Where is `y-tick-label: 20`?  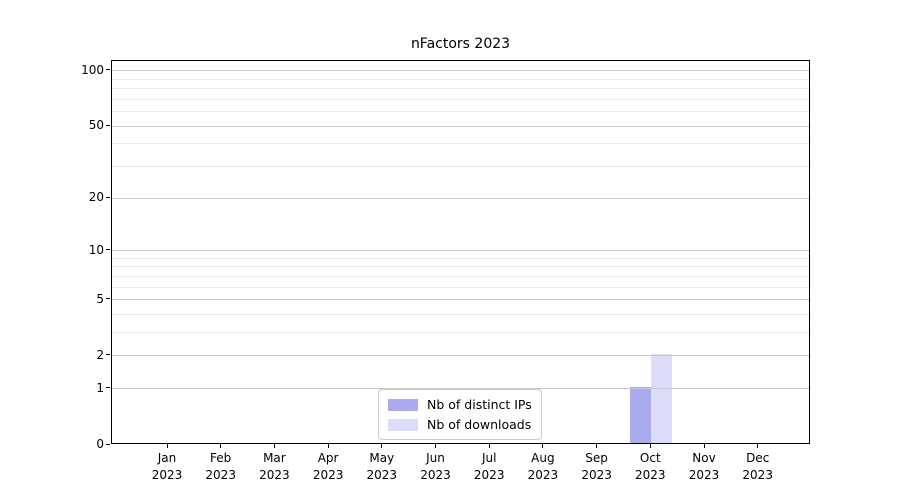
y-tick-label: 20 is located at coordinates (96, 197).